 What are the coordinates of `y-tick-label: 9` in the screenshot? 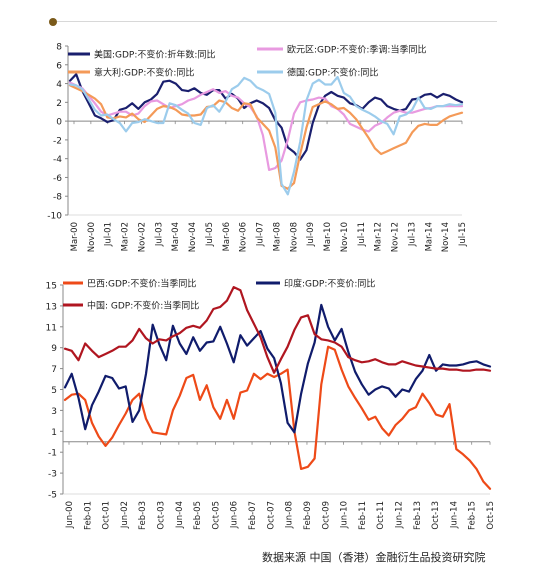 It's located at (54, 349).